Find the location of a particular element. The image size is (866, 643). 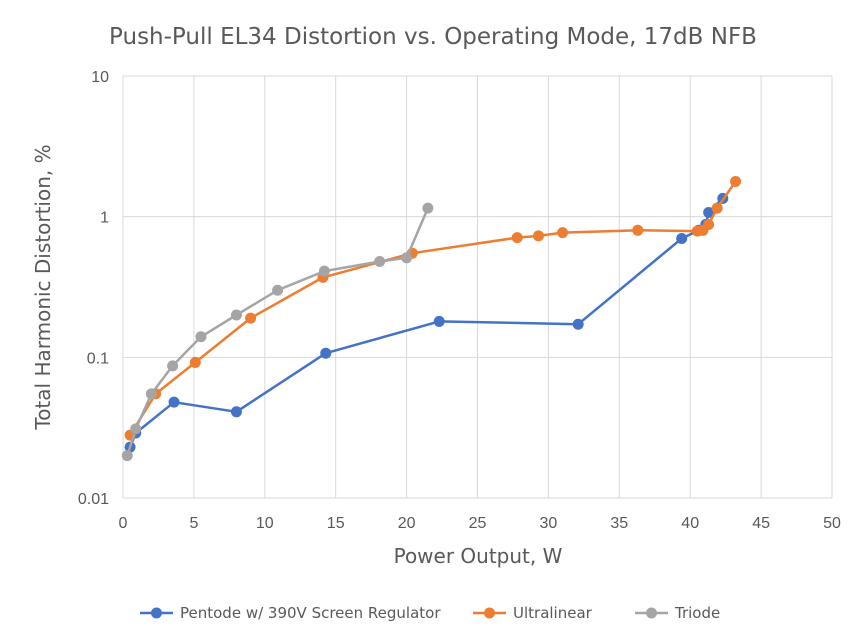

legend-label: Pentode w/ 390V Screen Regulator is located at coordinates (310, 613).